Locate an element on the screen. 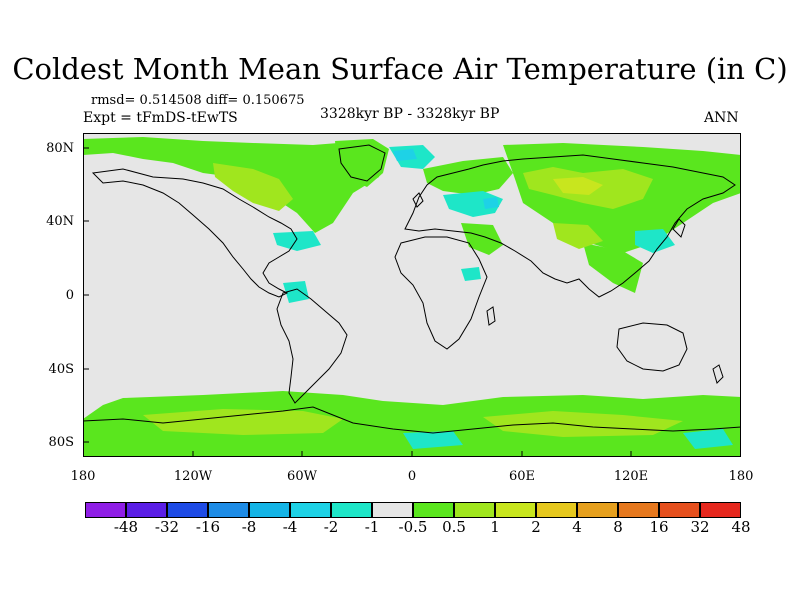 The width and height of the screenshot is (800, 600). australia-coast is located at coordinates (652, 347).